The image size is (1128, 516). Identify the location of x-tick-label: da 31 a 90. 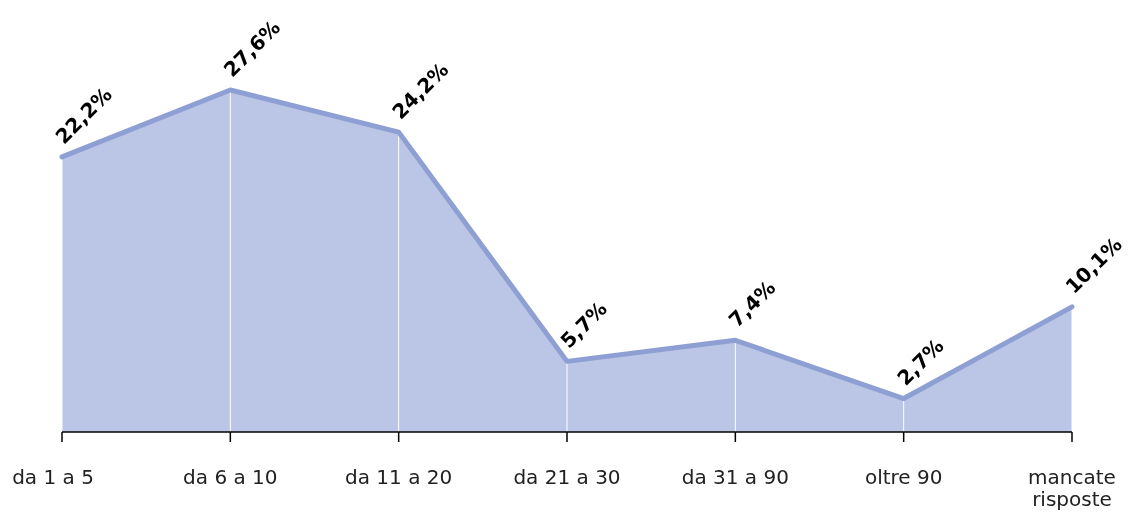
(735, 477).